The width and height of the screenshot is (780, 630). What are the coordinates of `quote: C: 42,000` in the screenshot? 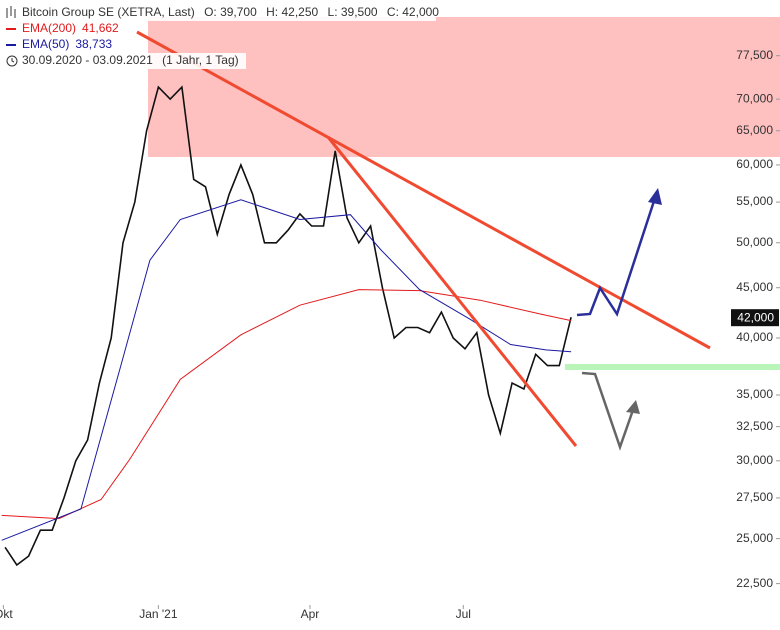 It's located at (413, 12).